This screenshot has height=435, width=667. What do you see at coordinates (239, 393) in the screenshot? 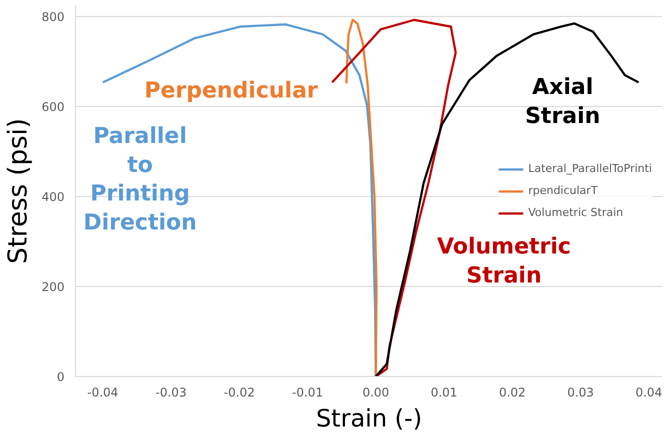
I see `x-tick-label: -0.02` at bounding box center [239, 393].